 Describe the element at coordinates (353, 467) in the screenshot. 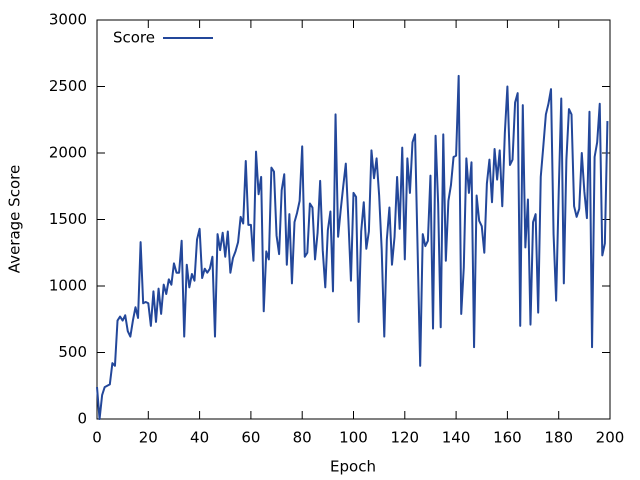

I see `x-axis-label: Epoch` at that location.